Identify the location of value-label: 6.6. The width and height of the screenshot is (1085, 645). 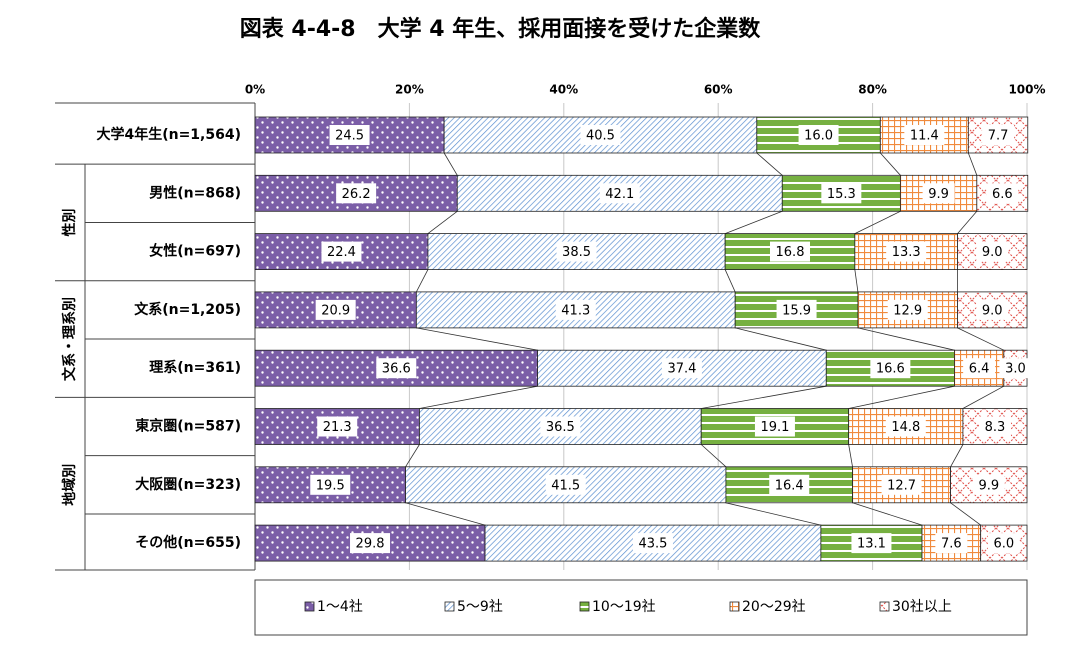
(1002, 194).